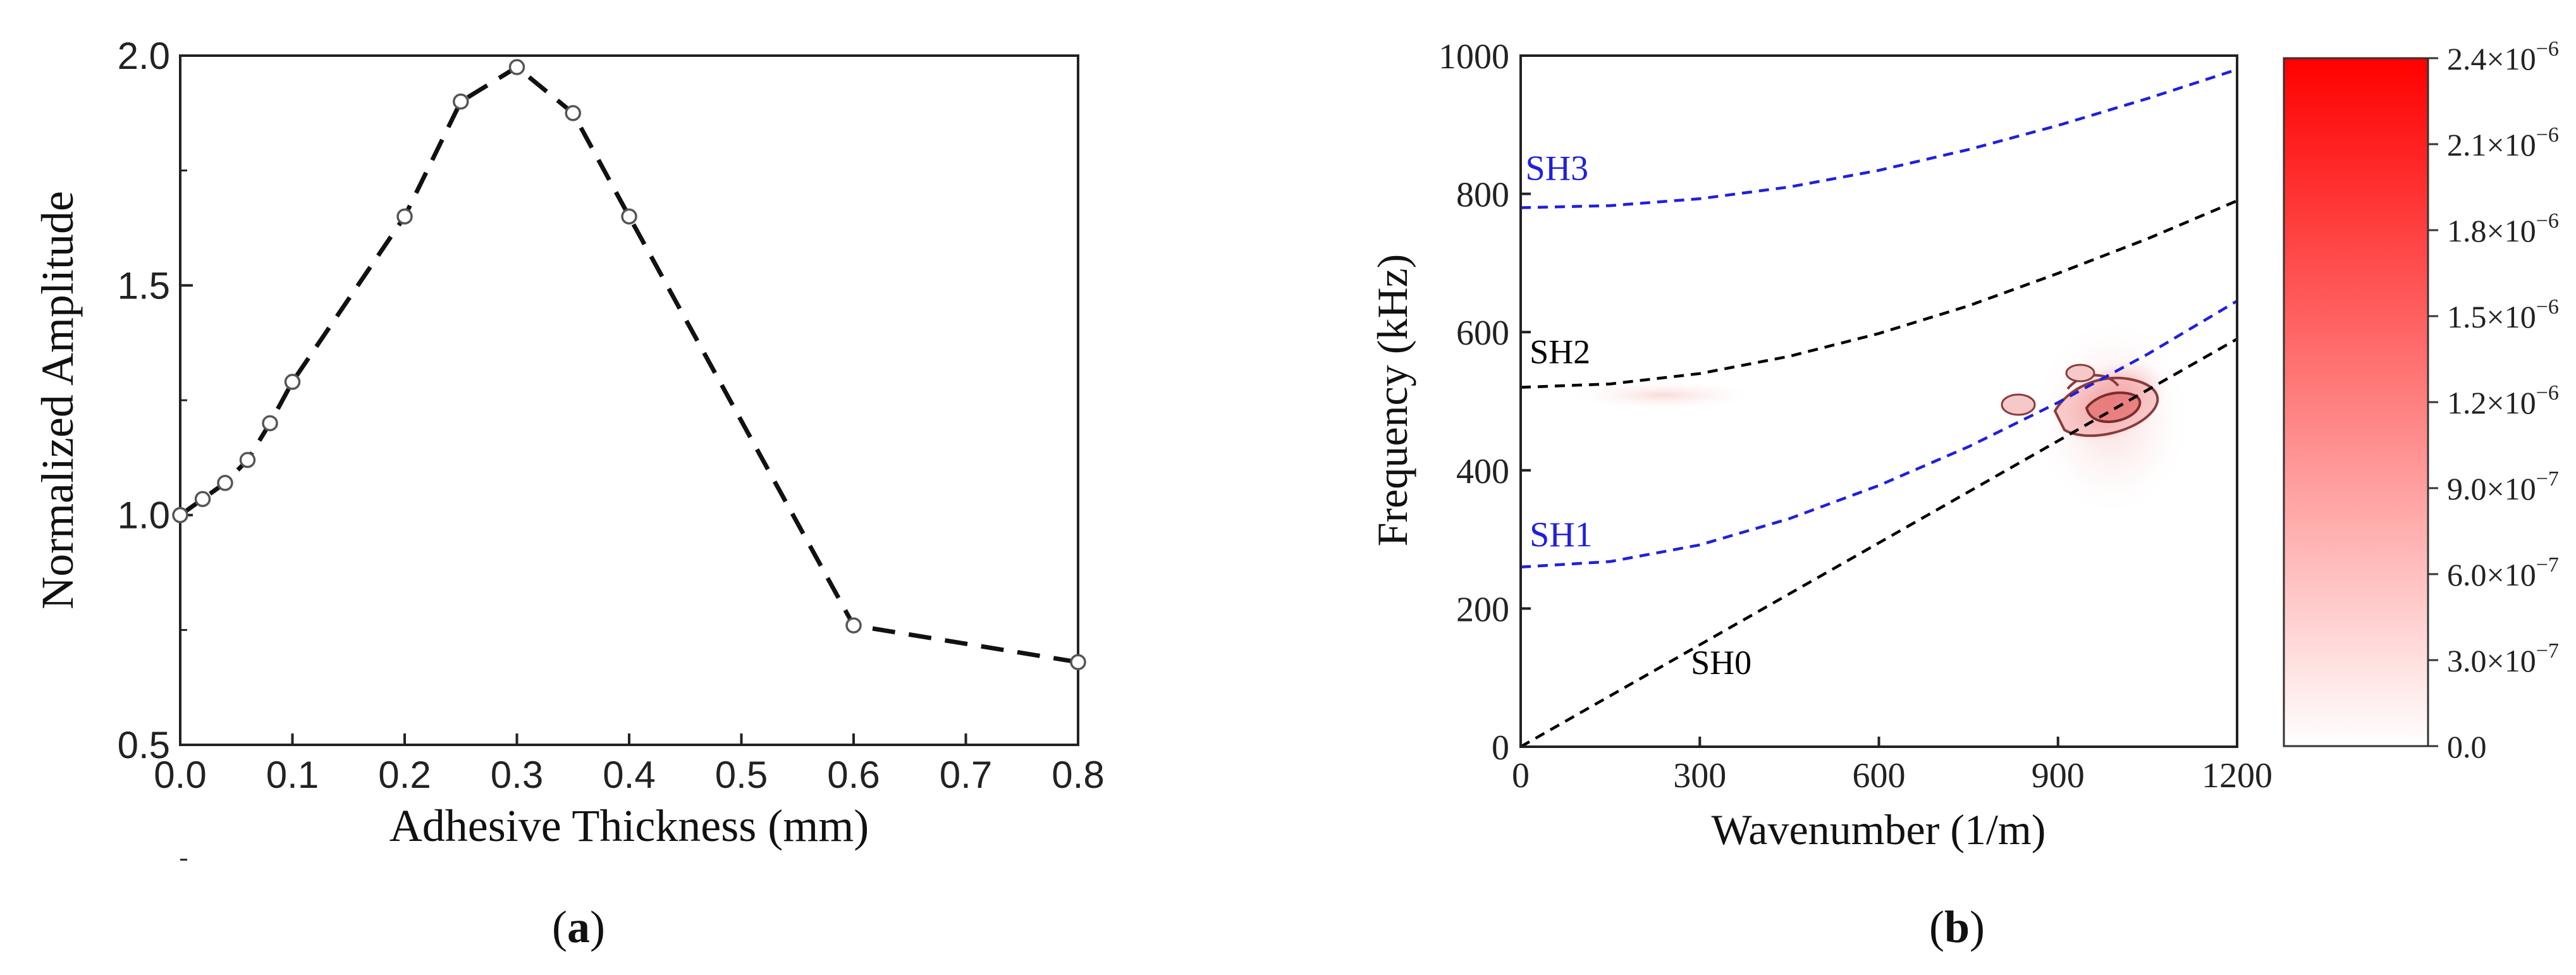 This screenshot has height=975, width=2576. What do you see at coordinates (2237, 775) in the screenshot?
I see `b-x-tick-label: 1200` at bounding box center [2237, 775].